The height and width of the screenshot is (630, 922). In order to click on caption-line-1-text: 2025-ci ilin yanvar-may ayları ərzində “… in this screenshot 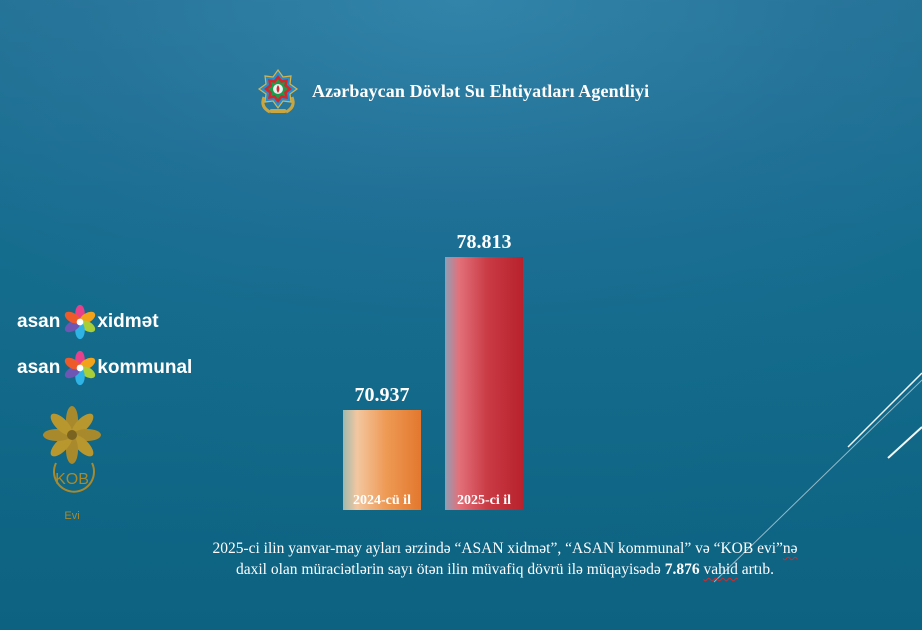, I will do `click(497, 548)`.